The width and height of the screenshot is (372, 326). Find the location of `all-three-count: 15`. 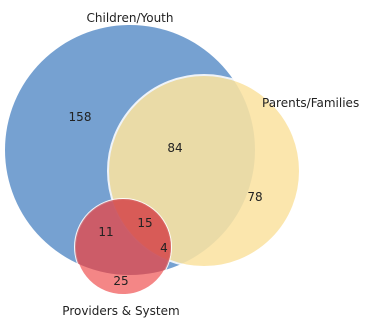

all-three-count: 15 is located at coordinates (144, 223).